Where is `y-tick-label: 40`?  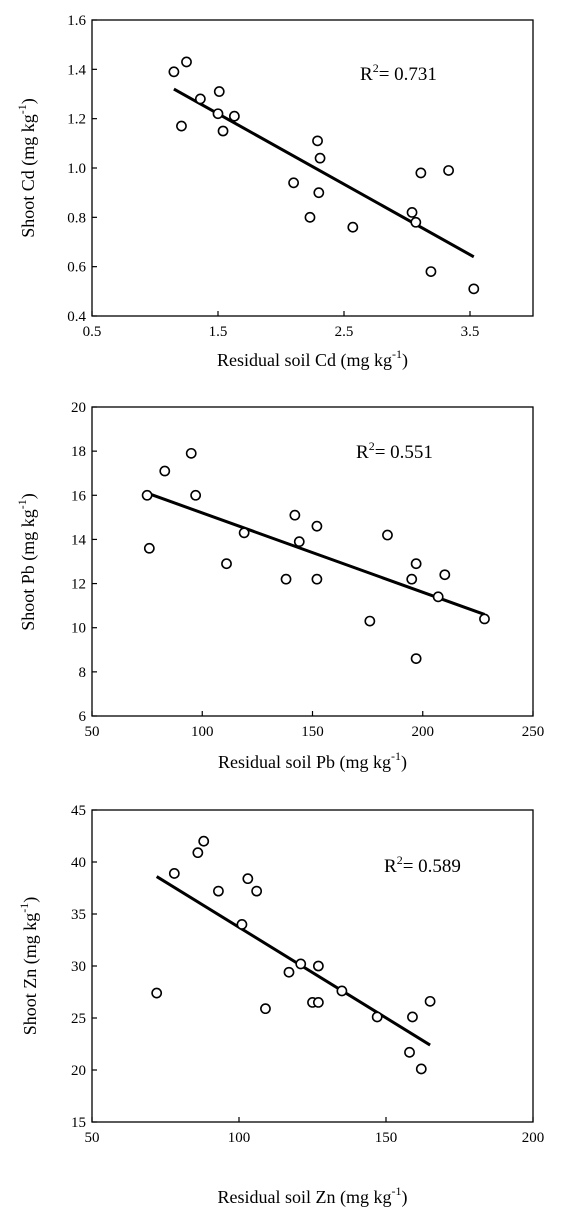 y-tick-label: 40 is located at coordinates (78, 863).